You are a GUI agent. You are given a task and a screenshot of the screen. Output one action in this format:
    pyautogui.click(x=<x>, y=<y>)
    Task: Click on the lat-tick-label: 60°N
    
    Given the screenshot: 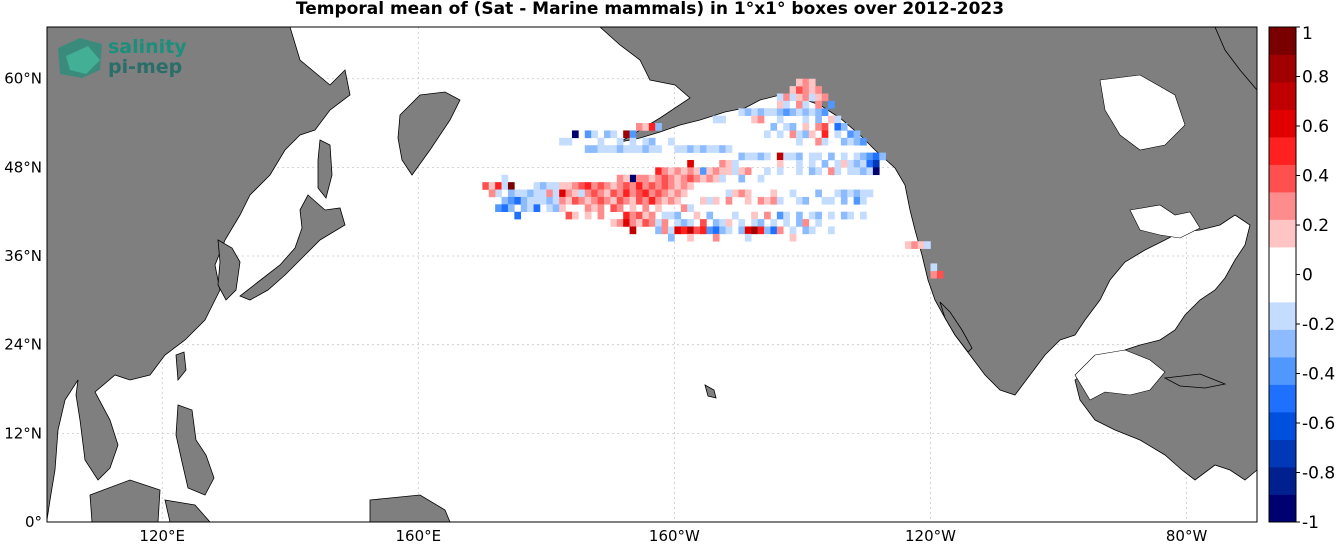 What is the action you would take?
    pyautogui.click(x=23, y=79)
    